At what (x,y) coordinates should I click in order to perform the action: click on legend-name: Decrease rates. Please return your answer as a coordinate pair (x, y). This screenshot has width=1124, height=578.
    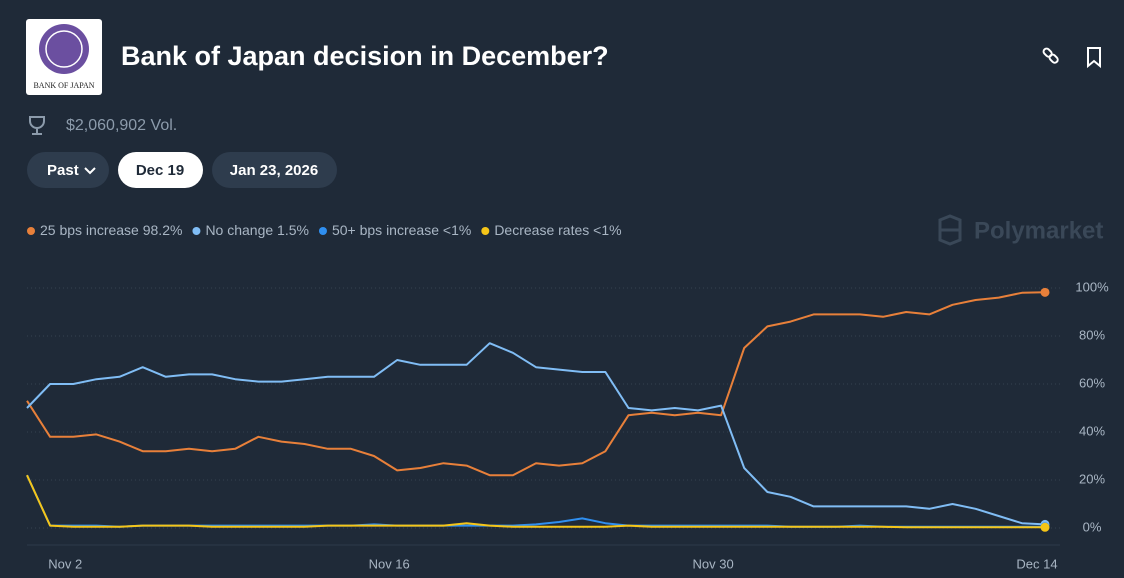
    Looking at the image, I should click on (541, 230).